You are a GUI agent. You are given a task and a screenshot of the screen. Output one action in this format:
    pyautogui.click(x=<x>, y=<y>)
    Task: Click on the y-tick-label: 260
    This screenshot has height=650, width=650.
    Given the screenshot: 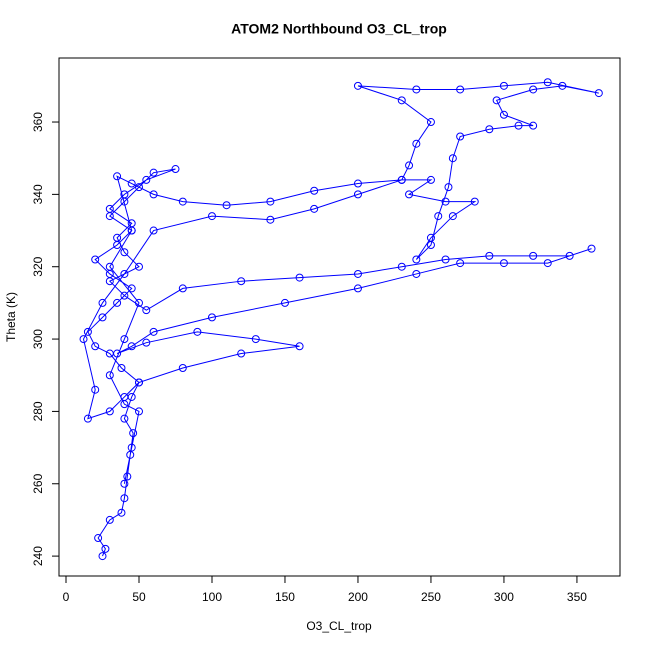 What is the action you would take?
    pyautogui.click(x=38, y=483)
    